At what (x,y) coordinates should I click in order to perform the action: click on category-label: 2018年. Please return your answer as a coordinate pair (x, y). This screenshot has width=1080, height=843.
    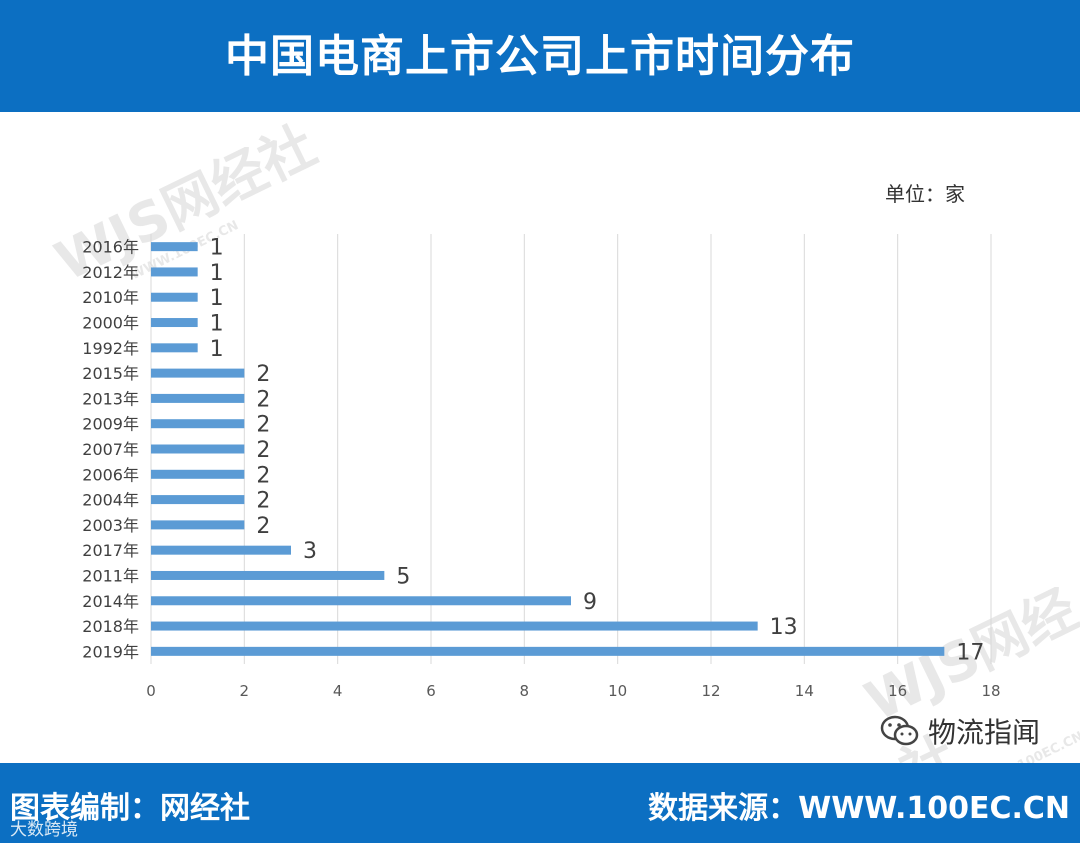
    Looking at the image, I should click on (110, 626).